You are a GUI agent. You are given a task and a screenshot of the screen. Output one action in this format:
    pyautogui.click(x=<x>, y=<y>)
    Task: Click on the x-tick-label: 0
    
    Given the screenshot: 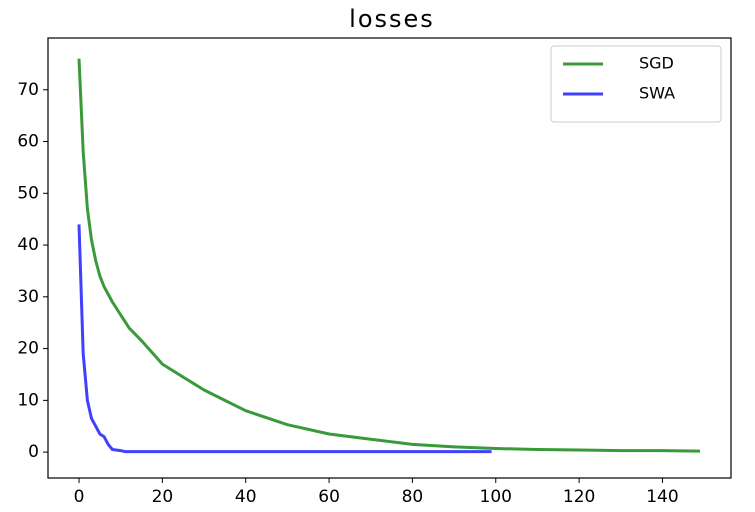 What is the action you would take?
    pyautogui.click(x=79, y=497)
    